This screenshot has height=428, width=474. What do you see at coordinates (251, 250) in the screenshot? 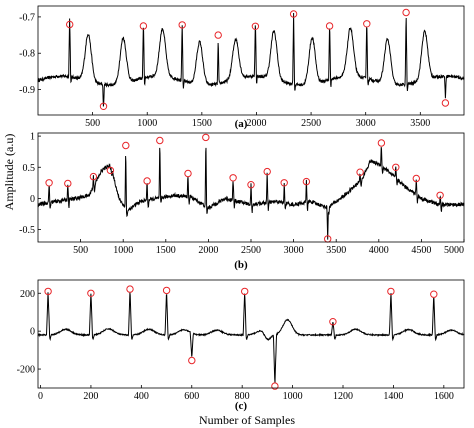
I see `x-tick-label-b-5: 2500` at bounding box center [251, 250].